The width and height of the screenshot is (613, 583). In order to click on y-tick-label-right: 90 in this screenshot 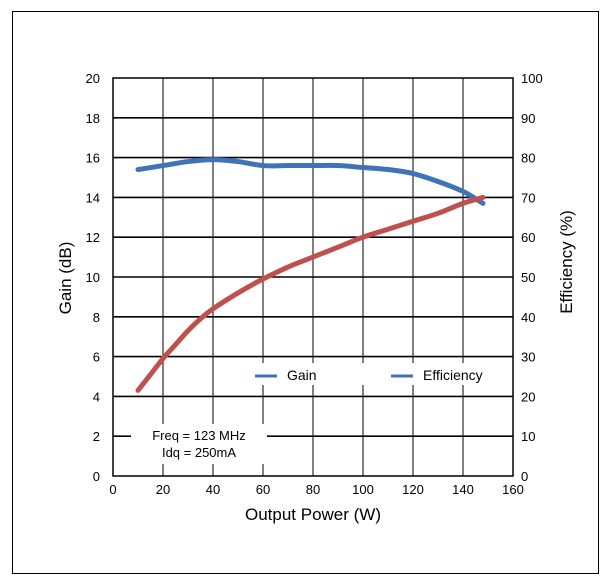, I will do `click(528, 118)`.